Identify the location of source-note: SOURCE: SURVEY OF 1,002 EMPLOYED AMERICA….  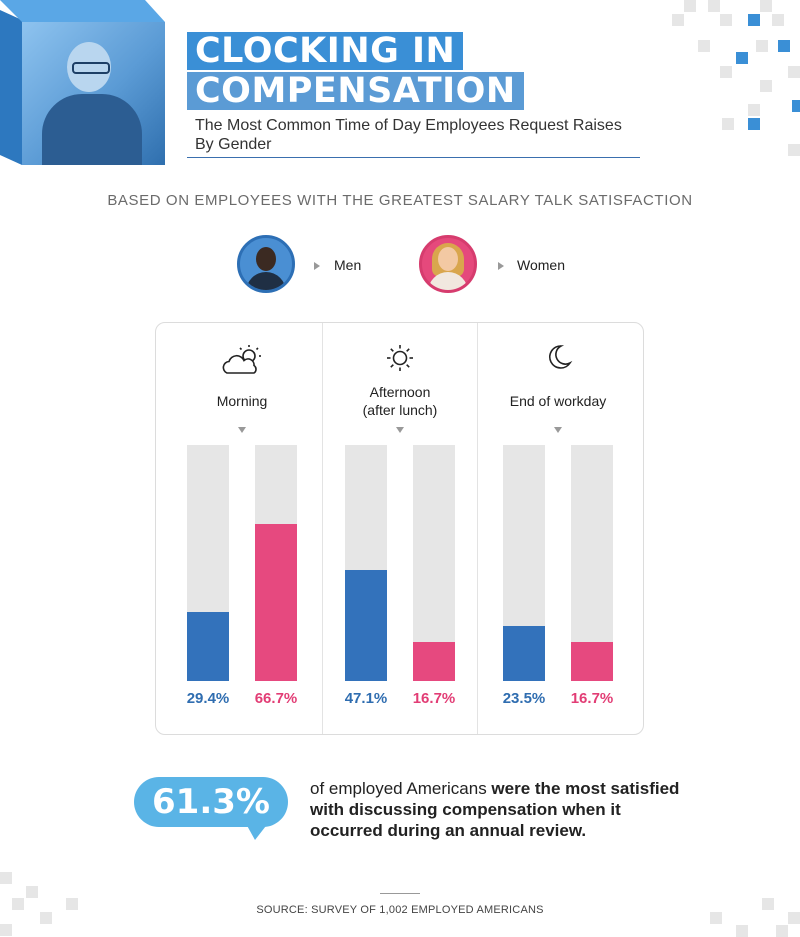
(400, 910).